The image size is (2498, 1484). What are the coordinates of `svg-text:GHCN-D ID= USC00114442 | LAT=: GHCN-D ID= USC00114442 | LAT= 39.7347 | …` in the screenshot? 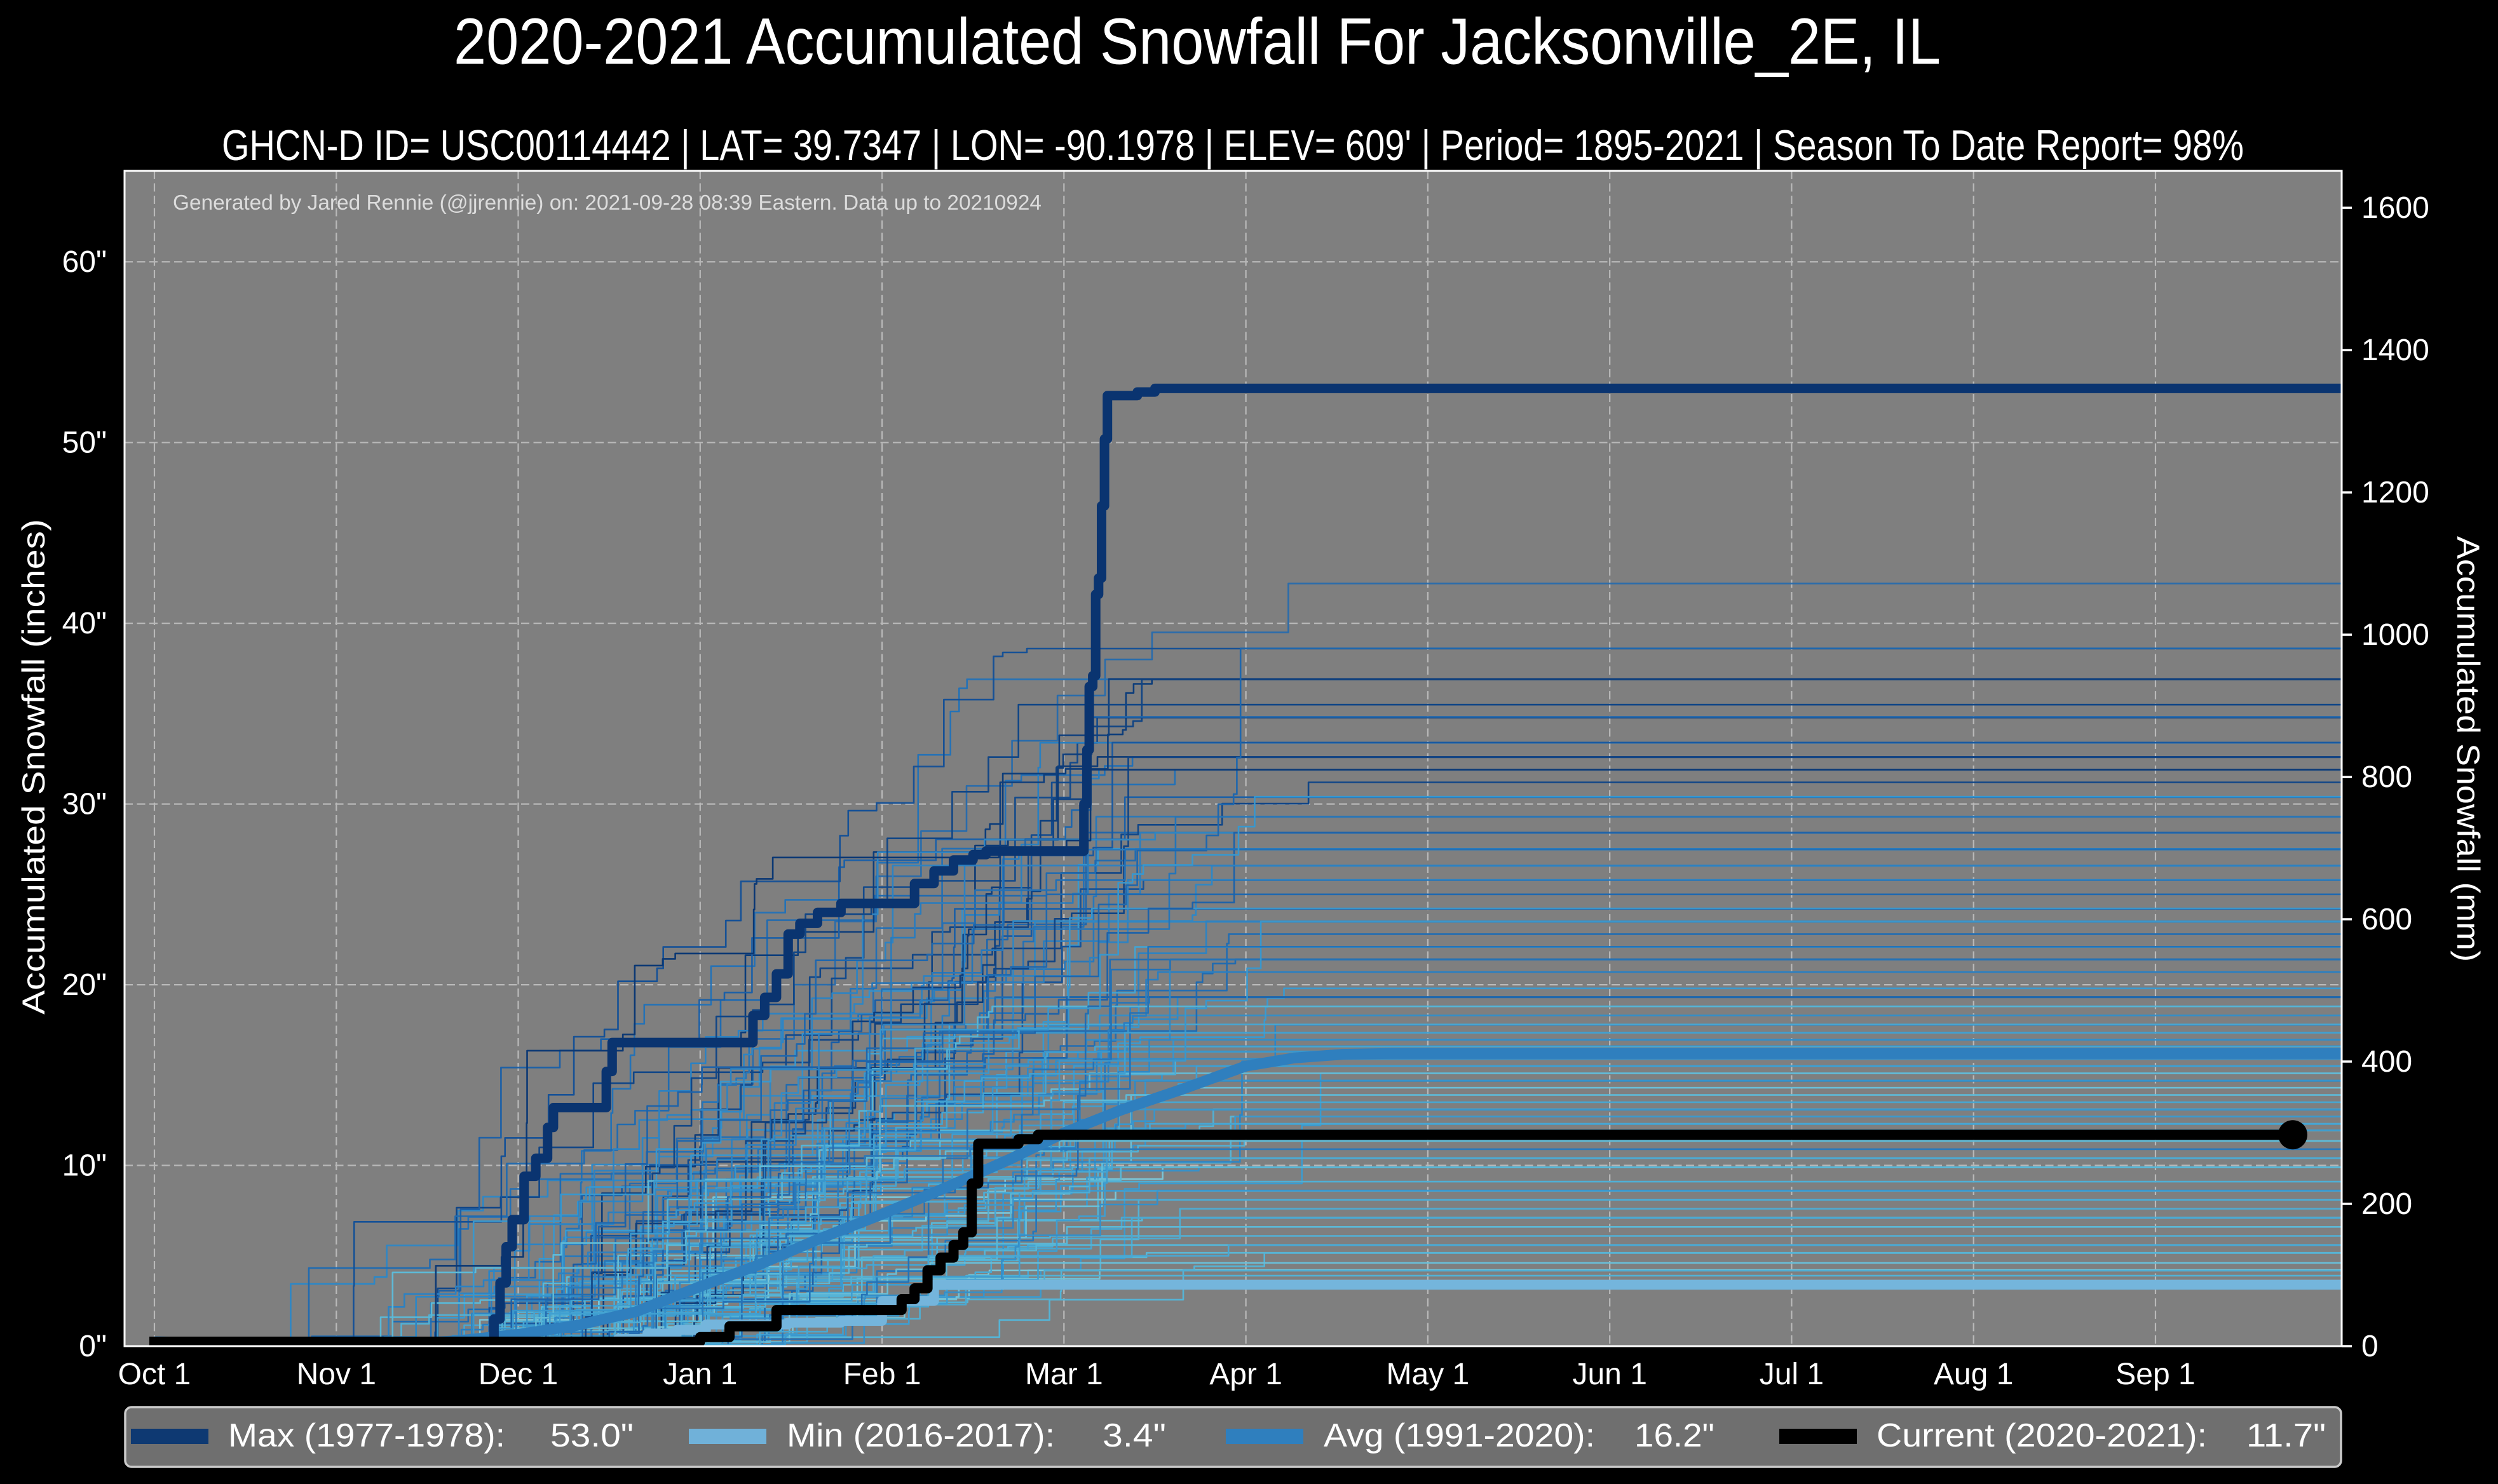 It's located at (1233, 146).